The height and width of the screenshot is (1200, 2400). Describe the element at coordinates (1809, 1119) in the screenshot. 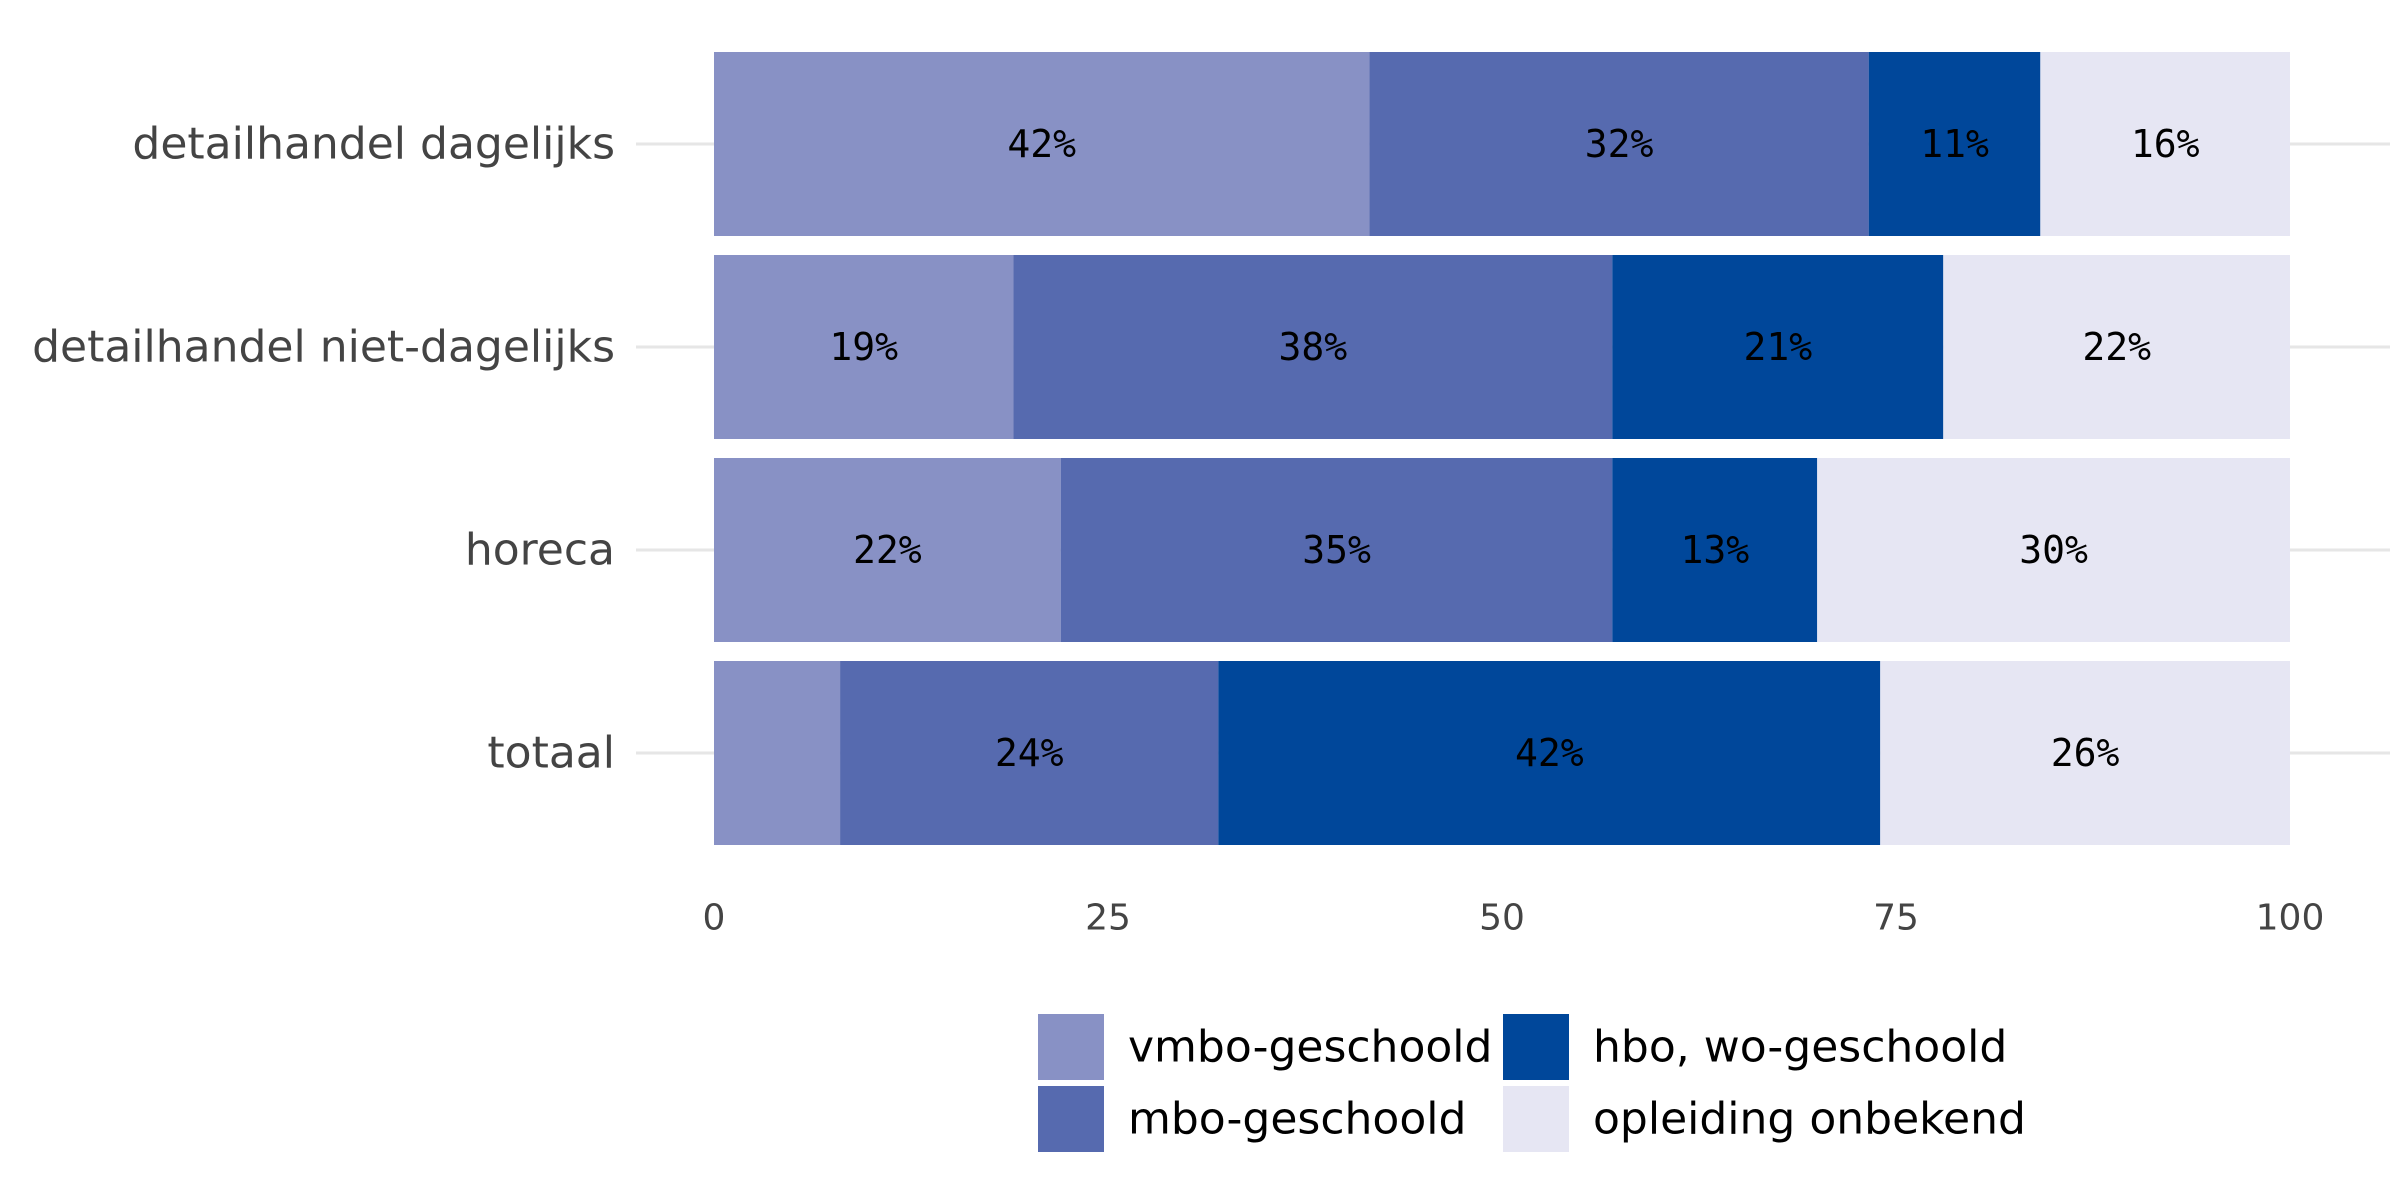

I see `legend-label: opleiding onbekend` at that location.